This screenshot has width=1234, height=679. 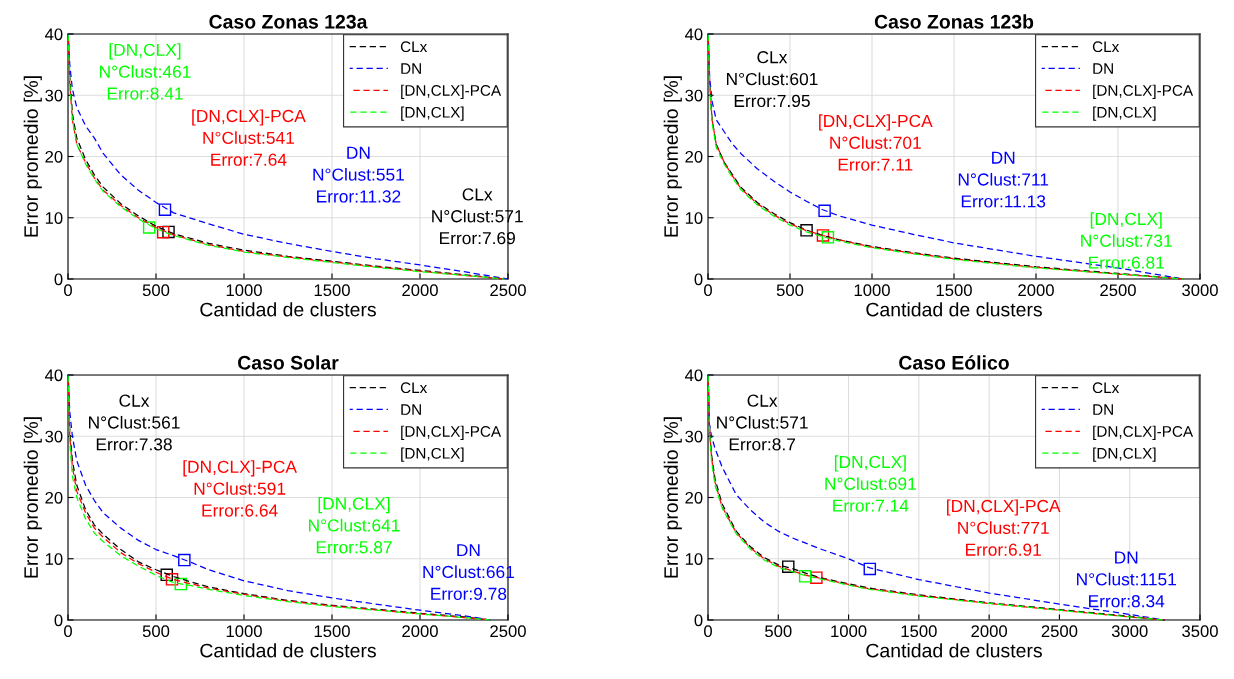 I want to click on x-tick-label: 3500, so click(x=1200, y=631).